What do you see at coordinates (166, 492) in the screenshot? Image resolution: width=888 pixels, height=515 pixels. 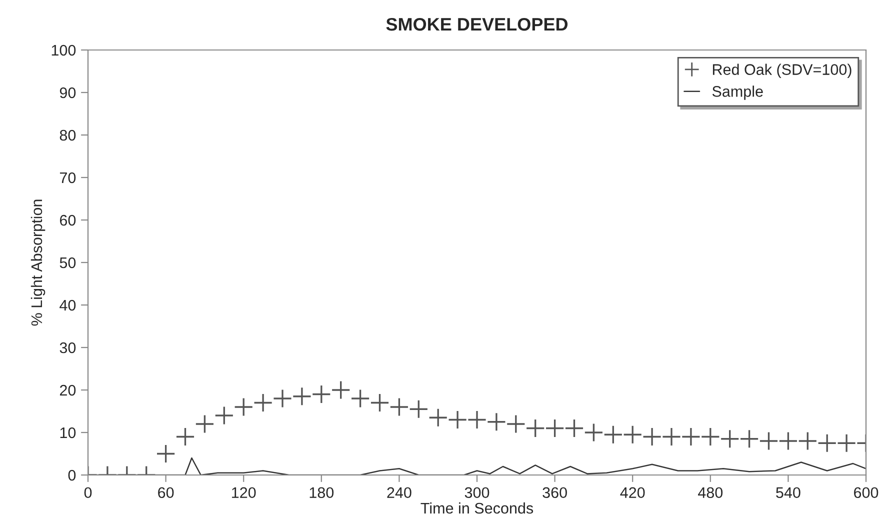 I see `x-tick-label: 60` at bounding box center [166, 492].